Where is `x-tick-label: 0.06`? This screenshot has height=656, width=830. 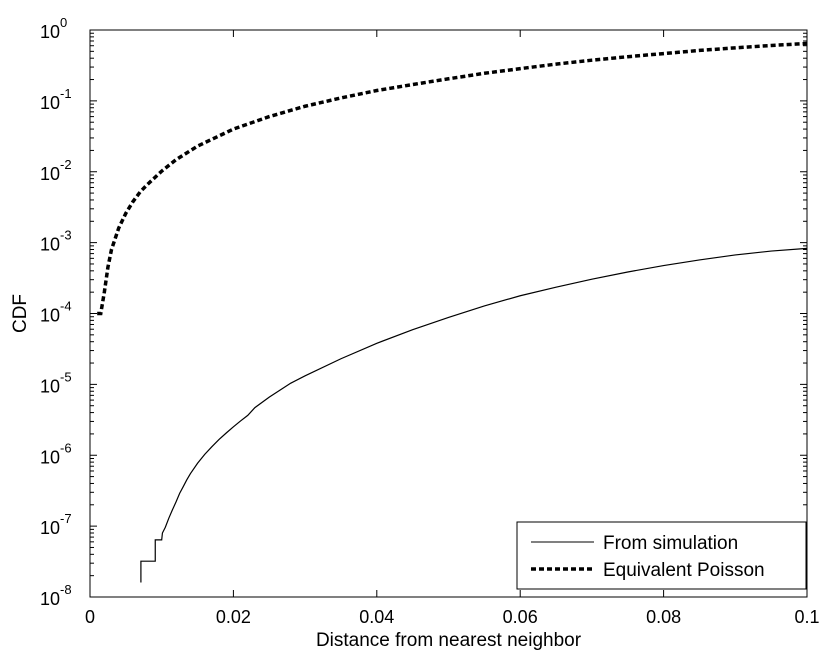 x-tick-label: 0.06 is located at coordinates (520, 617).